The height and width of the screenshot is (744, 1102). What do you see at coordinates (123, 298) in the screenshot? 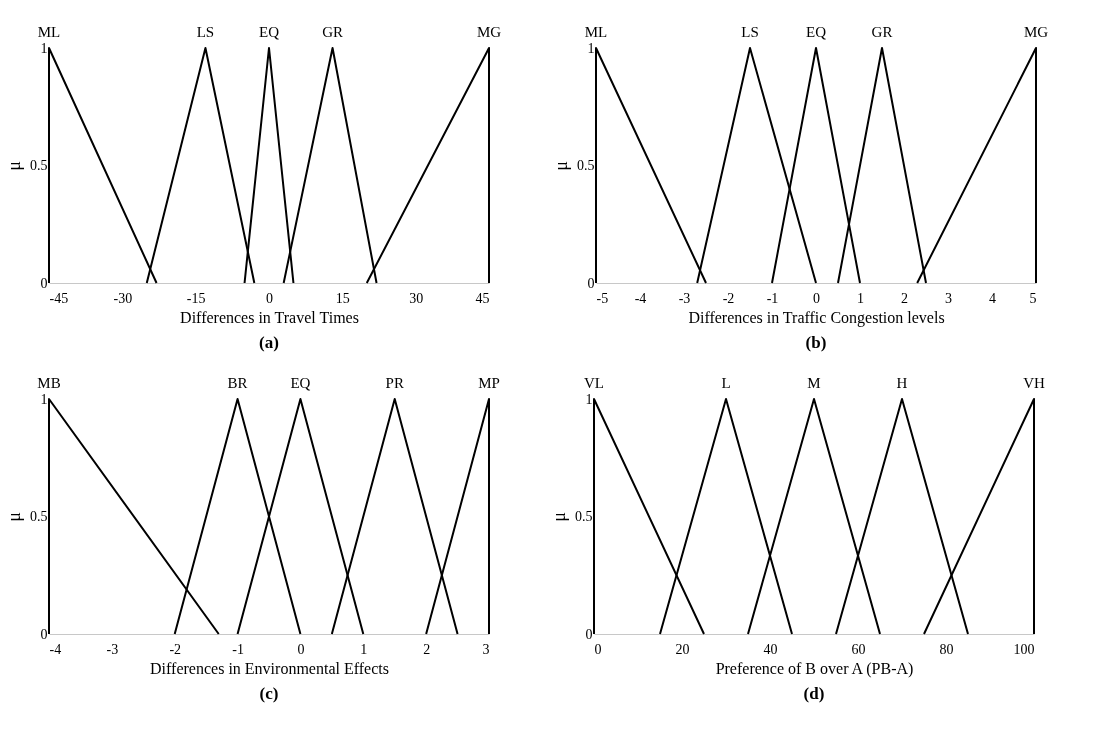
I see `x-tick-label: -30` at bounding box center [123, 298].